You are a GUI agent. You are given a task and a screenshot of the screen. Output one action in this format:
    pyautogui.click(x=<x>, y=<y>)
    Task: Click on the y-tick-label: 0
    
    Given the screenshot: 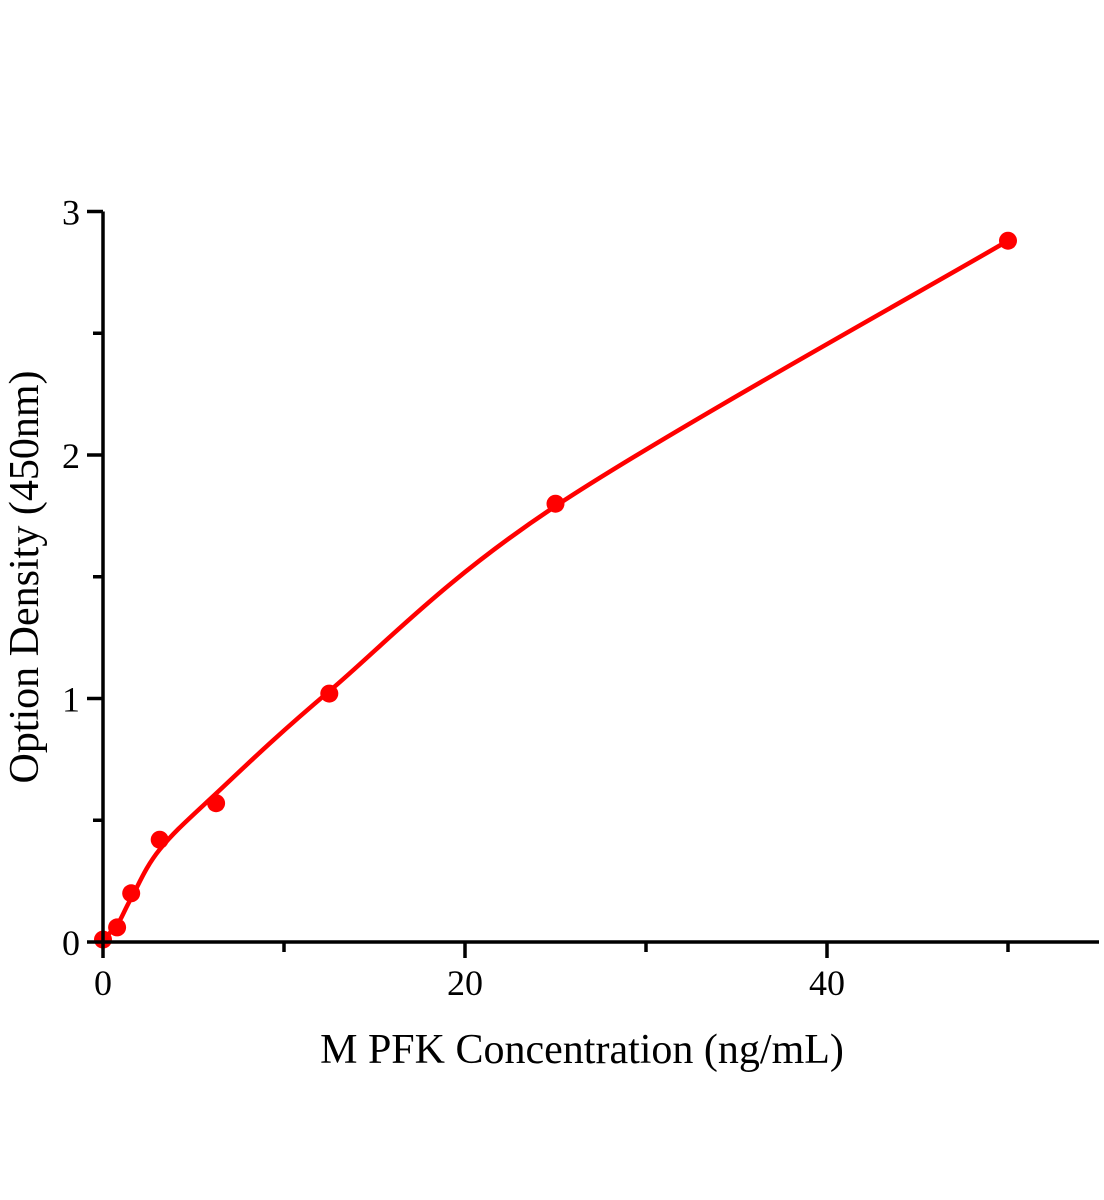 What is the action you would take?
    pyautogui.click(x=71, y=943)
    